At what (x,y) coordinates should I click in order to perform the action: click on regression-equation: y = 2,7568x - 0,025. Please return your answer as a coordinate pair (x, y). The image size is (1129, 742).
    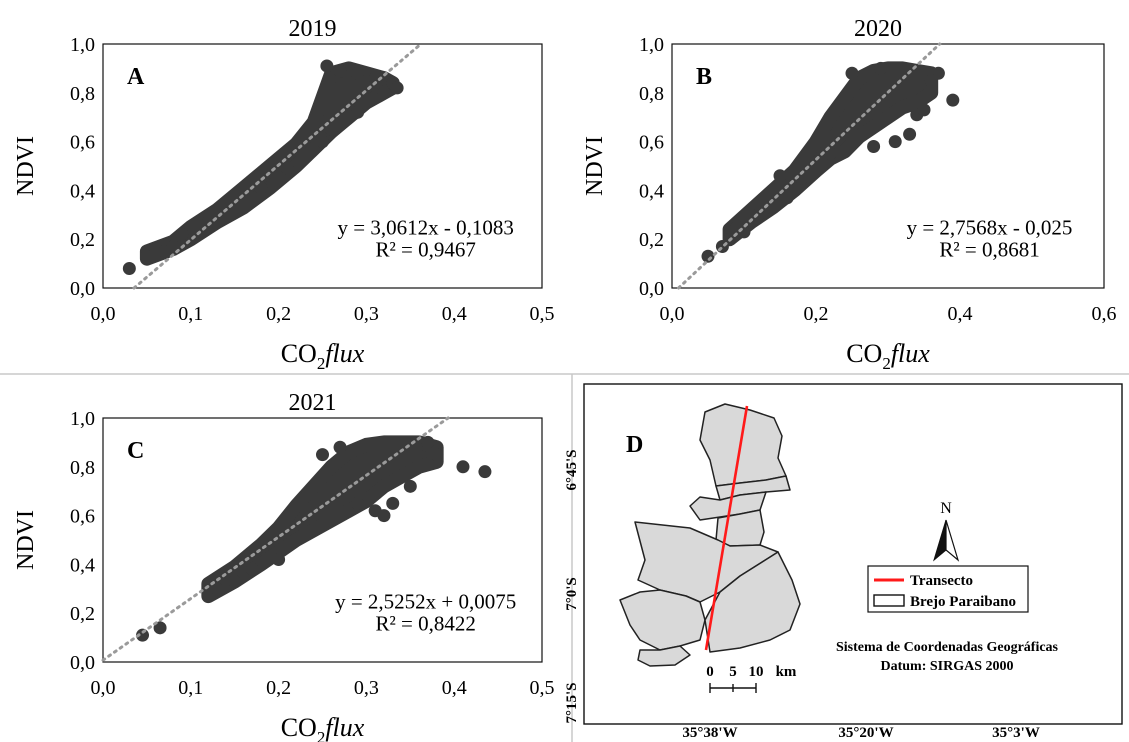
    Looking at the image, I should click on (990, 227).